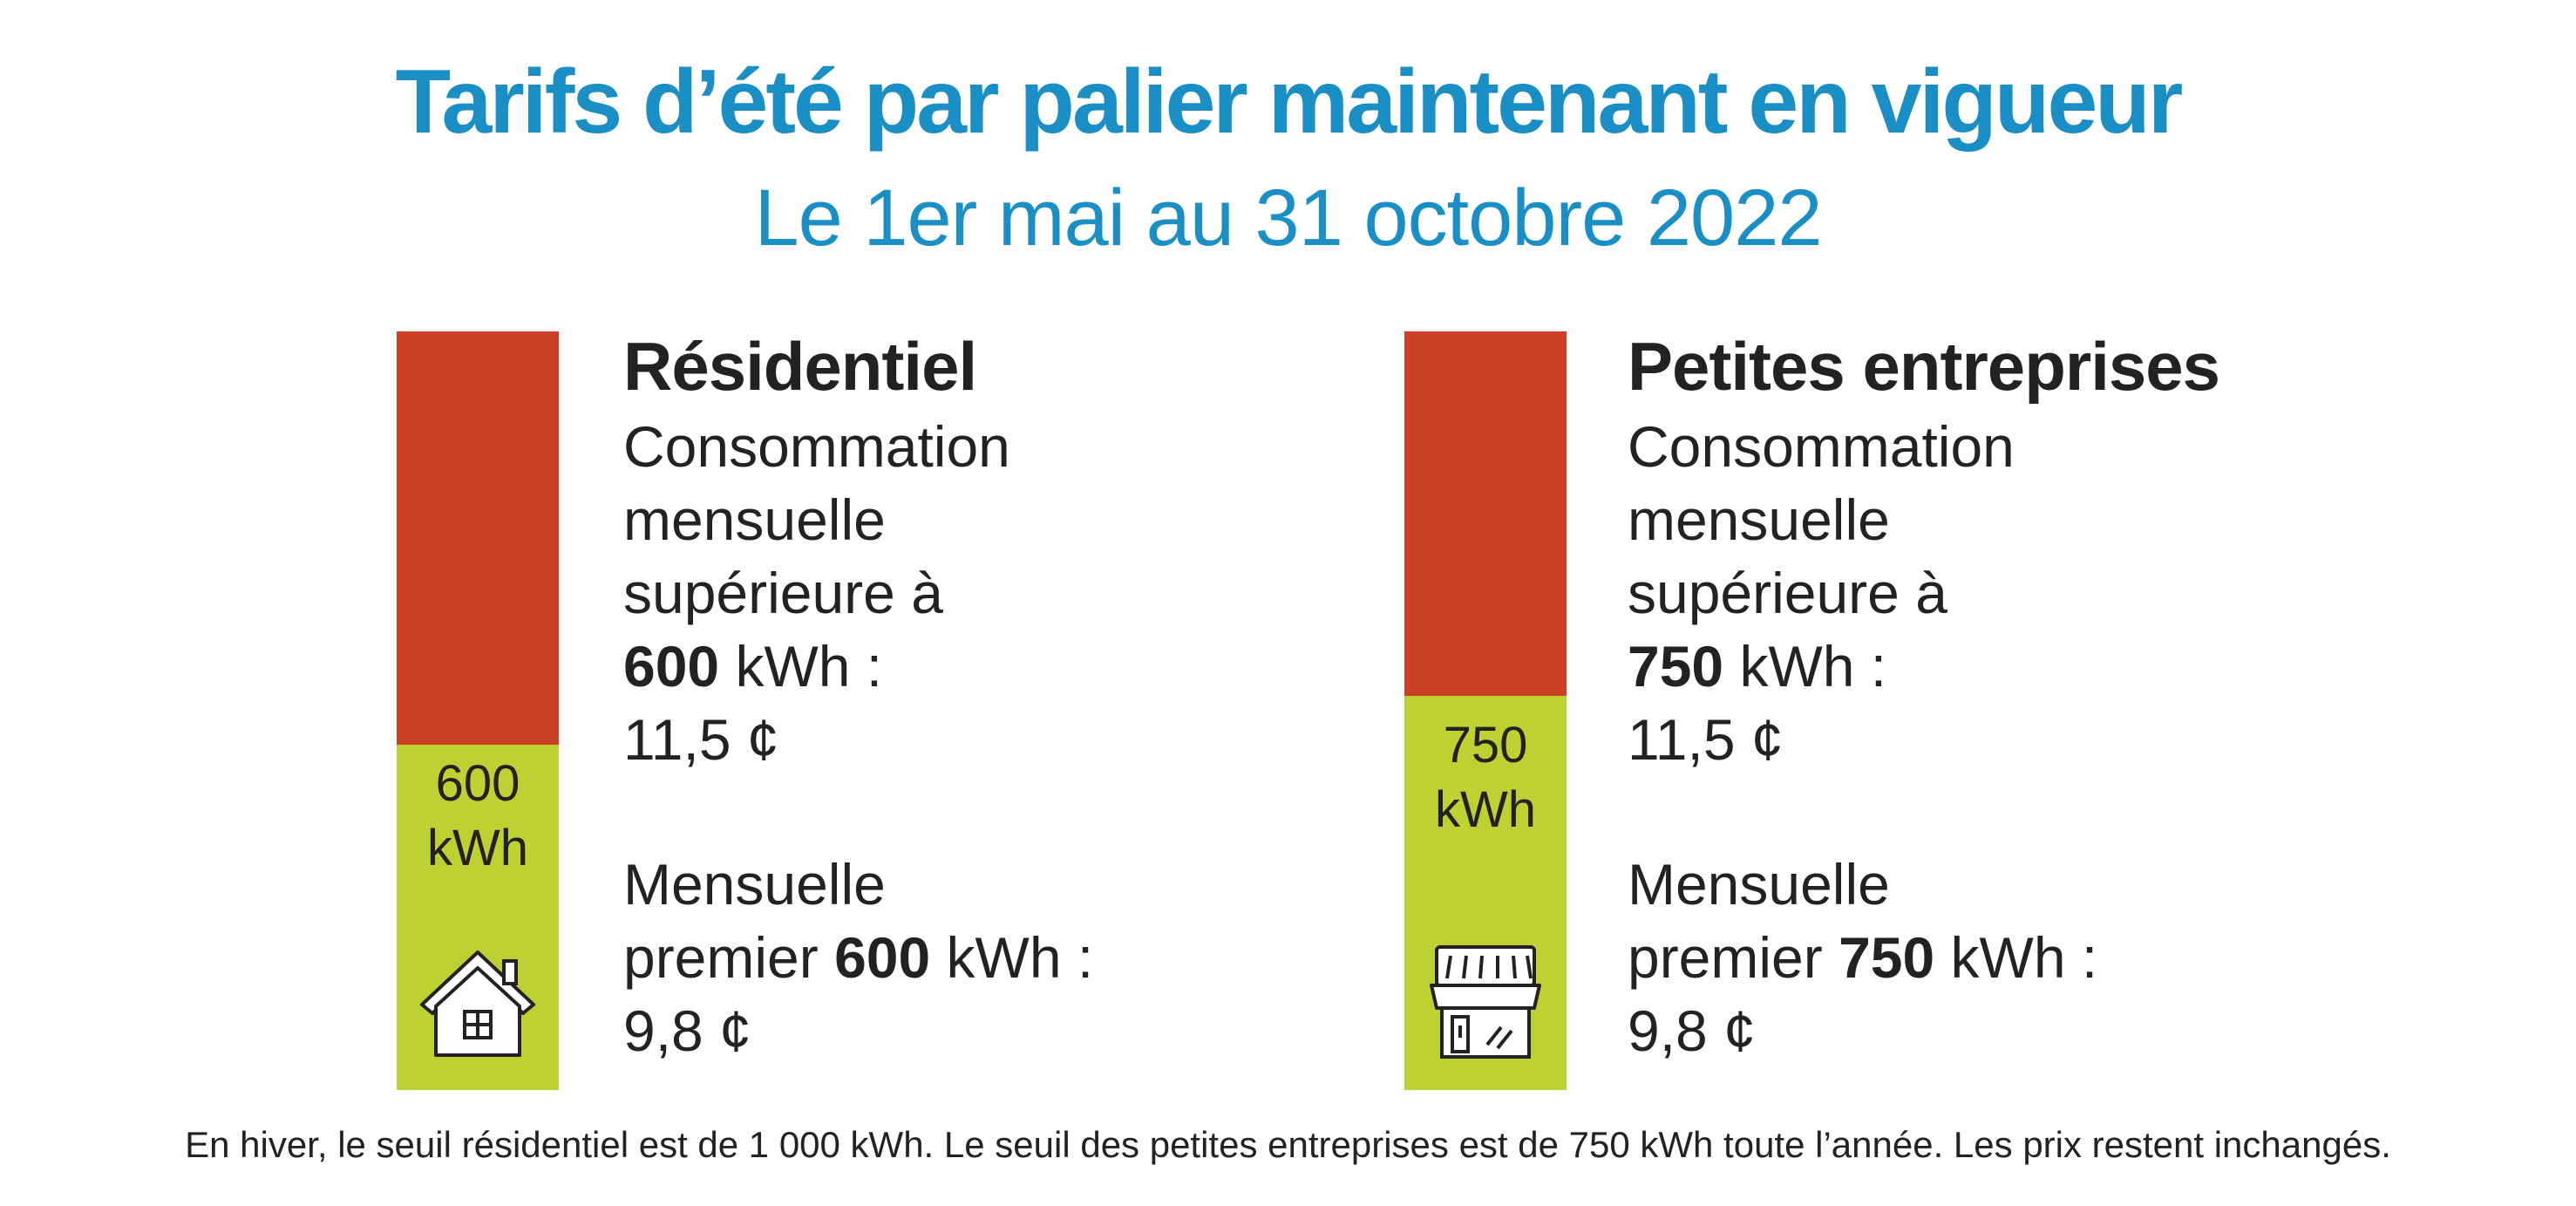 The image size is (2576, 1206). What do you see at coordinates (477, 783) in the screenshot?
I see `residential-threshold-value: 600` at bounding box center [477, 783].